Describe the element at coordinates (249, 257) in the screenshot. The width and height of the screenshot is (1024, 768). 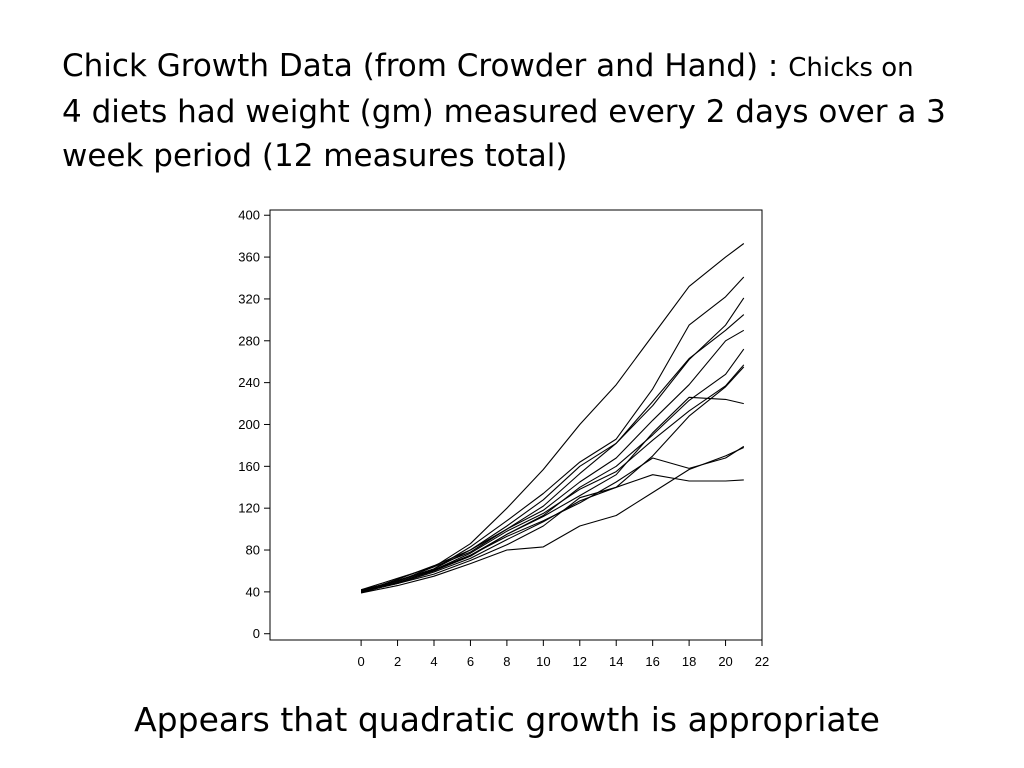
I see `y-tick-label: 360` at that location.